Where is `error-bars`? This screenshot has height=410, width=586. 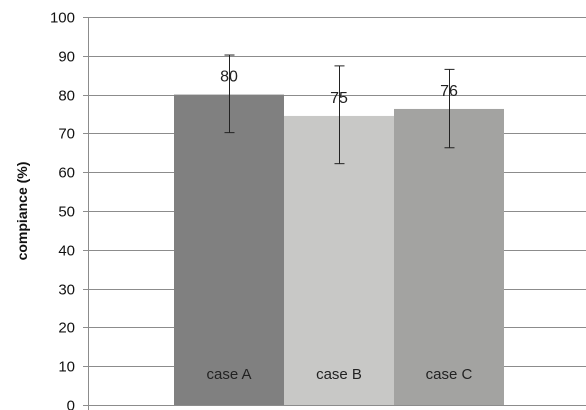
error-bars is located at coordinates (339, 109).